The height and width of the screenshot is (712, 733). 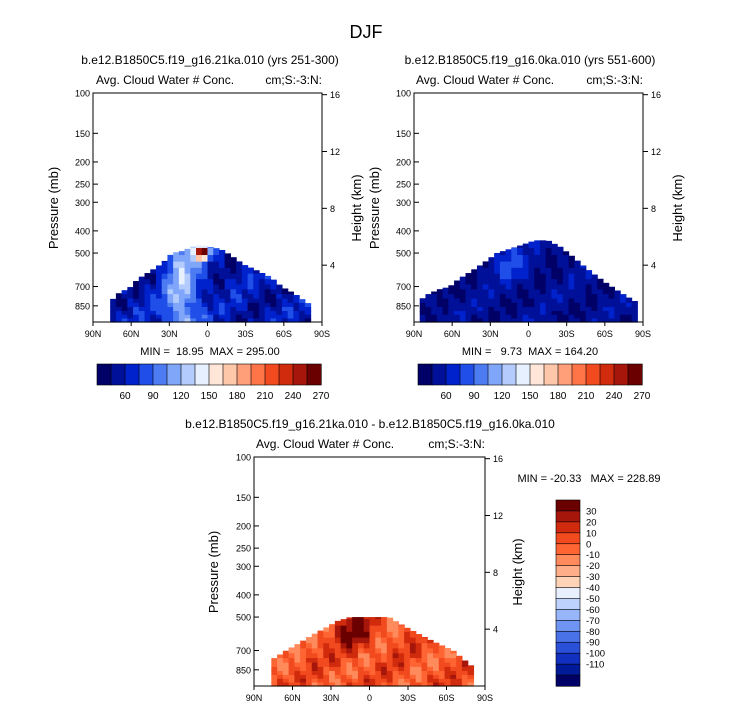 What do you see at coordinates (82, 134) in the screenshot?
I see `panel-21ka-ytick-label-1: 150` at bounding box center [82, 134].